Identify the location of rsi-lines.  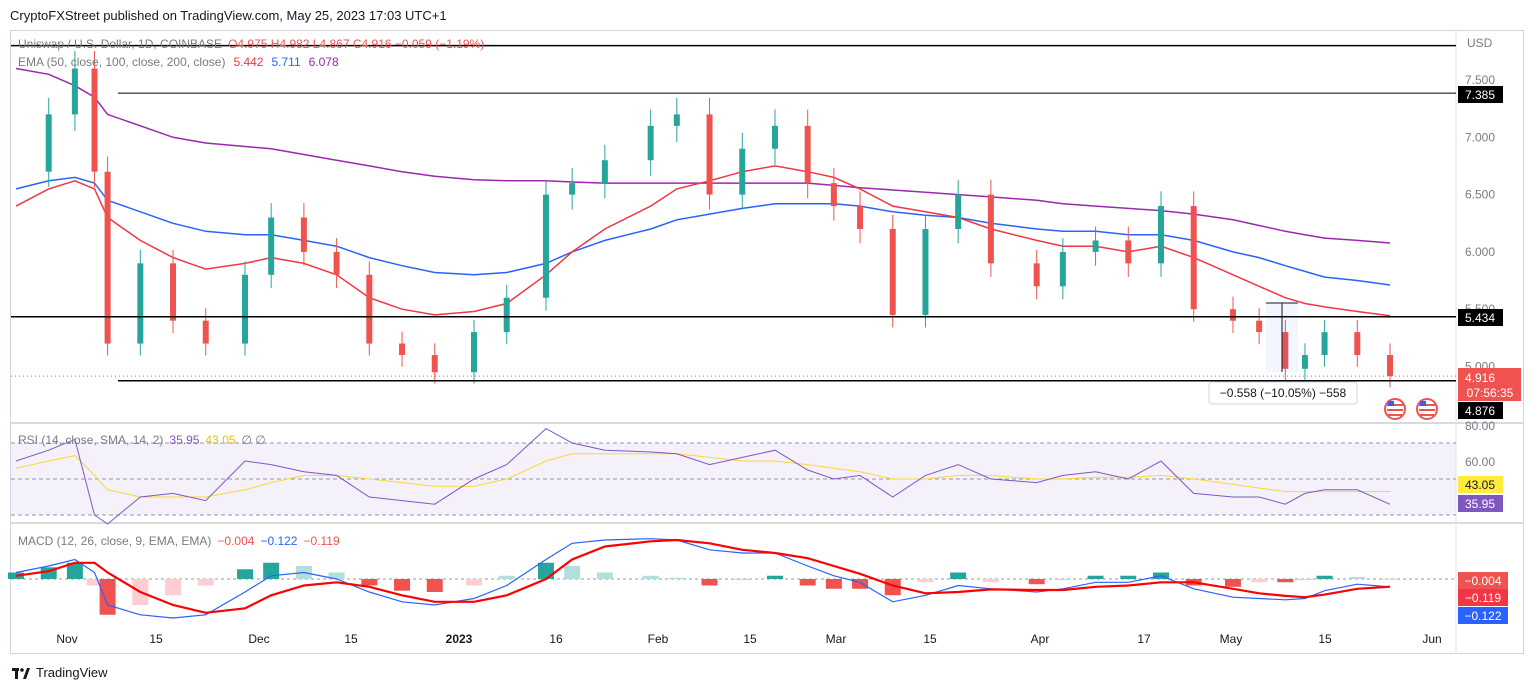
(703, 476).